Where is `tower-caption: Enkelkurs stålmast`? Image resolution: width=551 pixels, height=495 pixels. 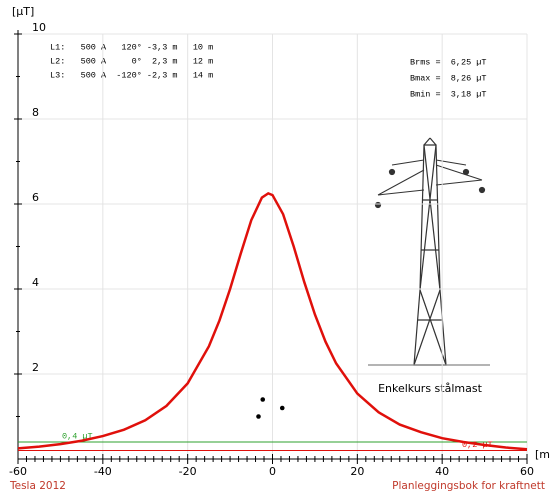 tower-caption: Enkelkurs stålmast is located at coordinates (430, 388).